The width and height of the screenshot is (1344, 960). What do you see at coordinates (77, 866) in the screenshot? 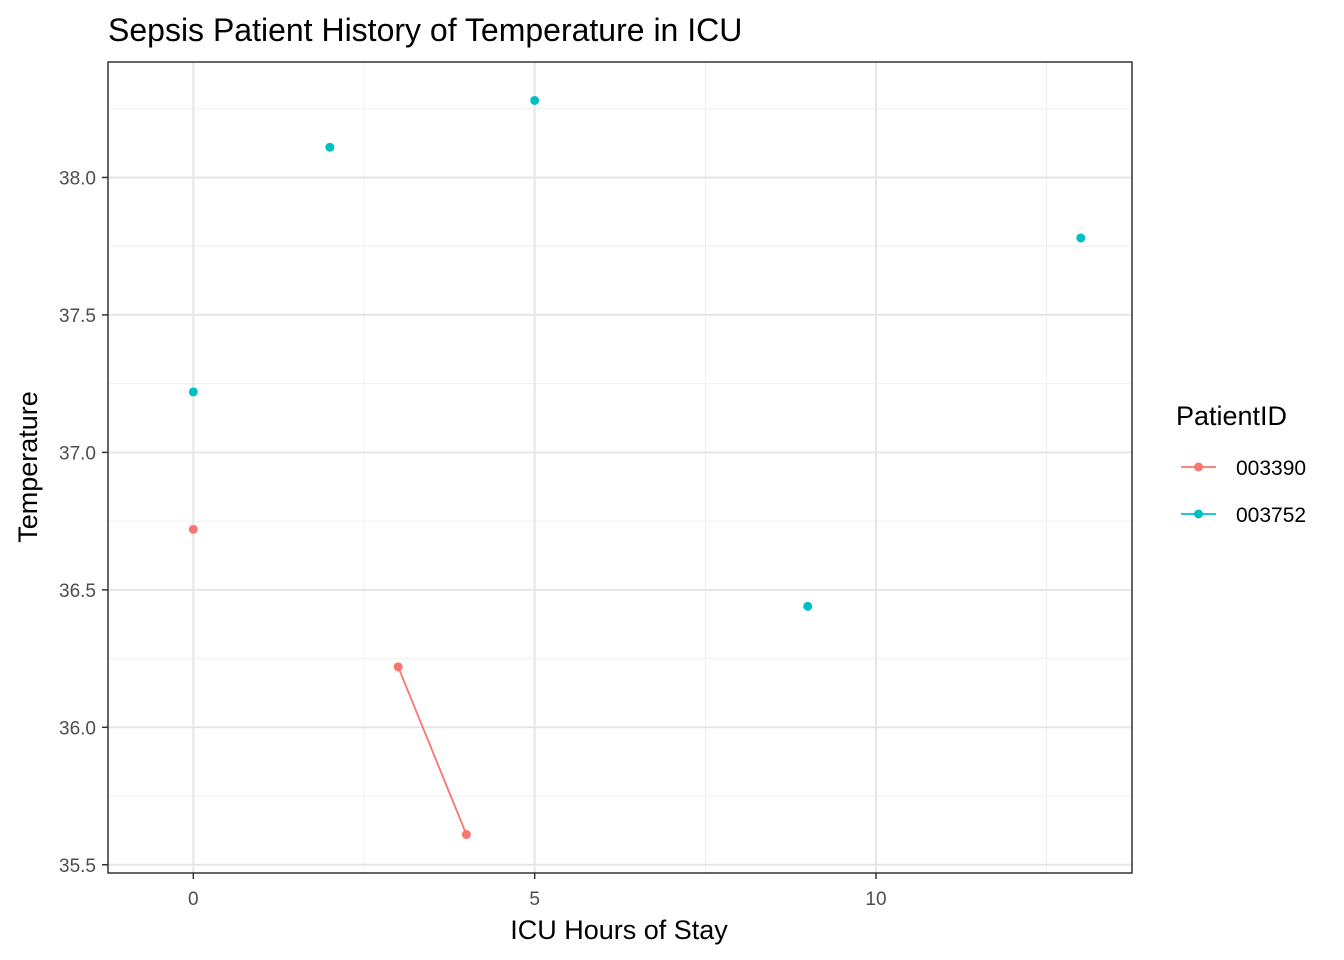
I see `y-tick-label: 35.5` at bounding box center [77, 866].